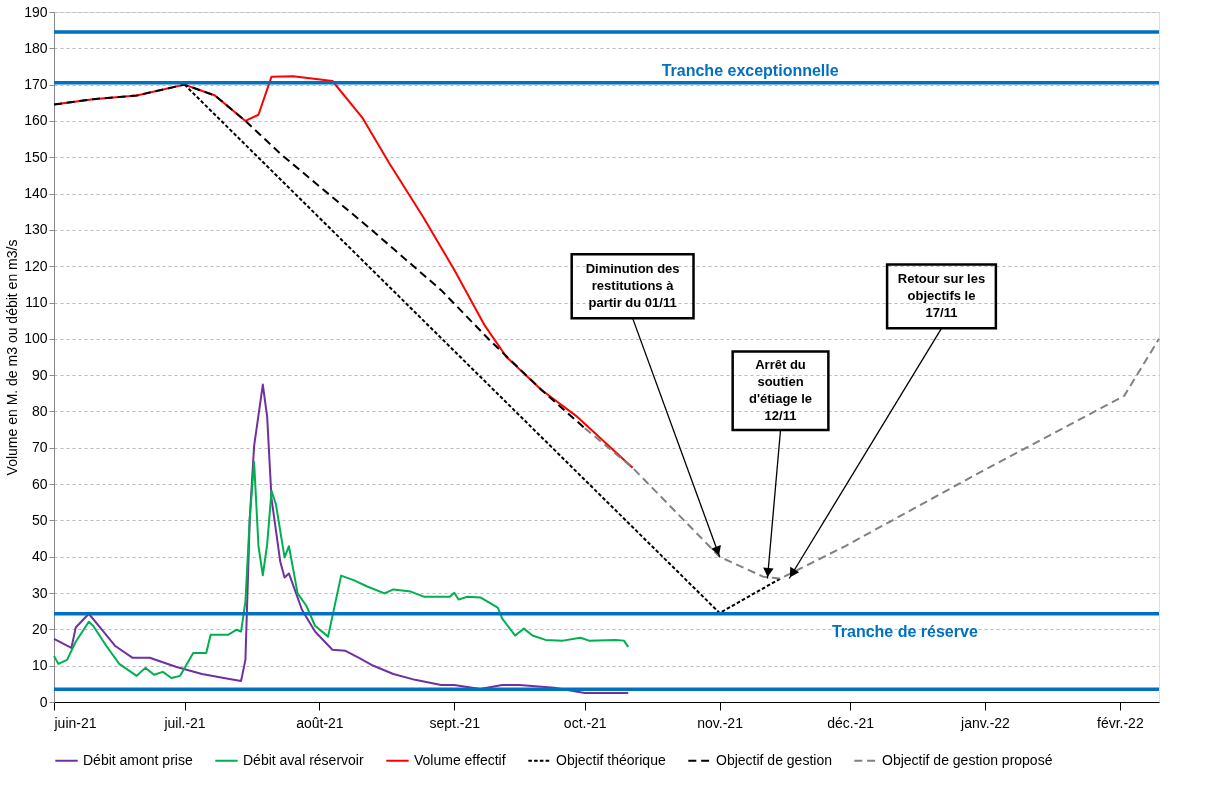 The height and width of the screenshot is (806, 1214). Describe the element at coordinates (36, 193) in the screenshot. I see `y-tick-label: 140` at that location.